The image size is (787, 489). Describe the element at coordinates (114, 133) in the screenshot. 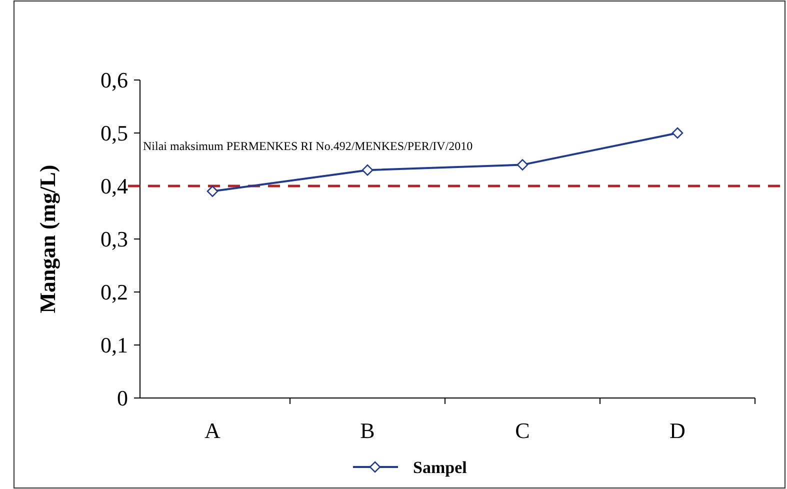

I see `y-tick-label: 0,5` at that location.